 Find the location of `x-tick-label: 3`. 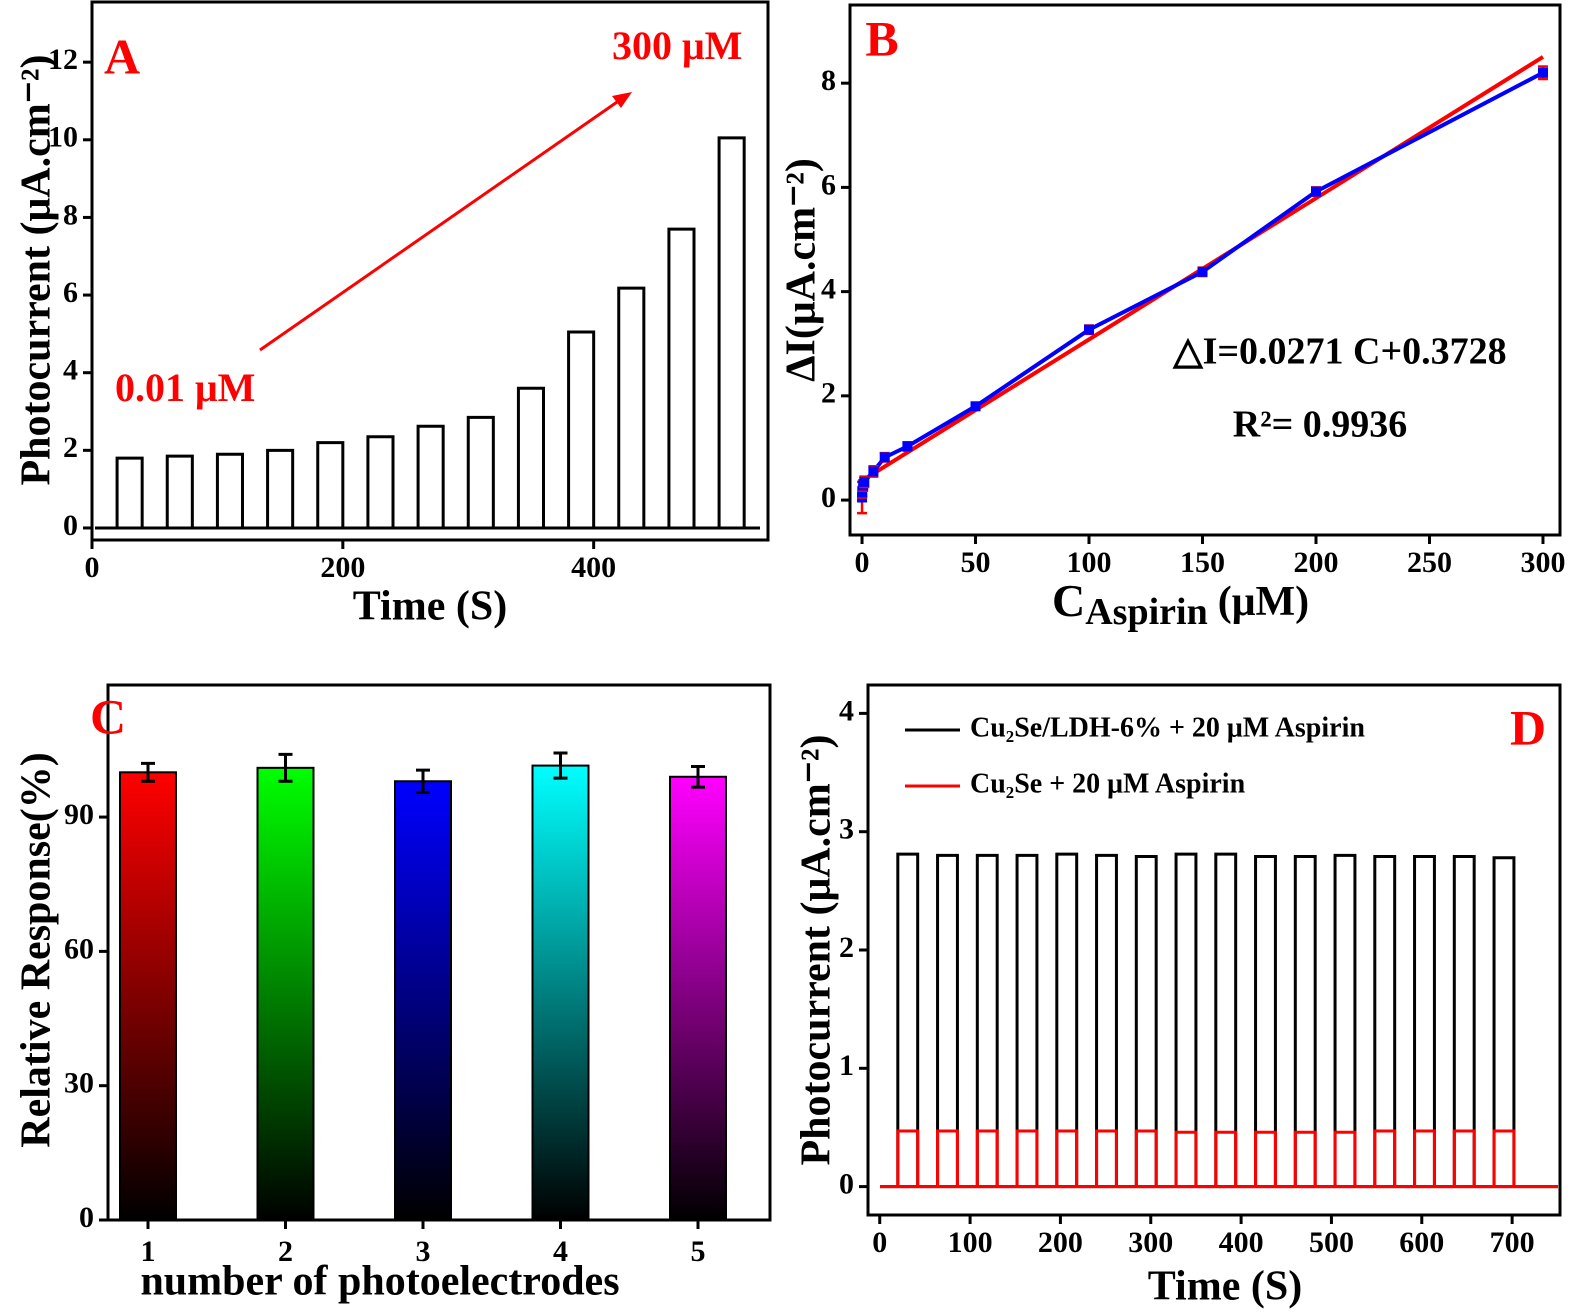

x-tick-label: 3 is located at coordinates (423, 1251).